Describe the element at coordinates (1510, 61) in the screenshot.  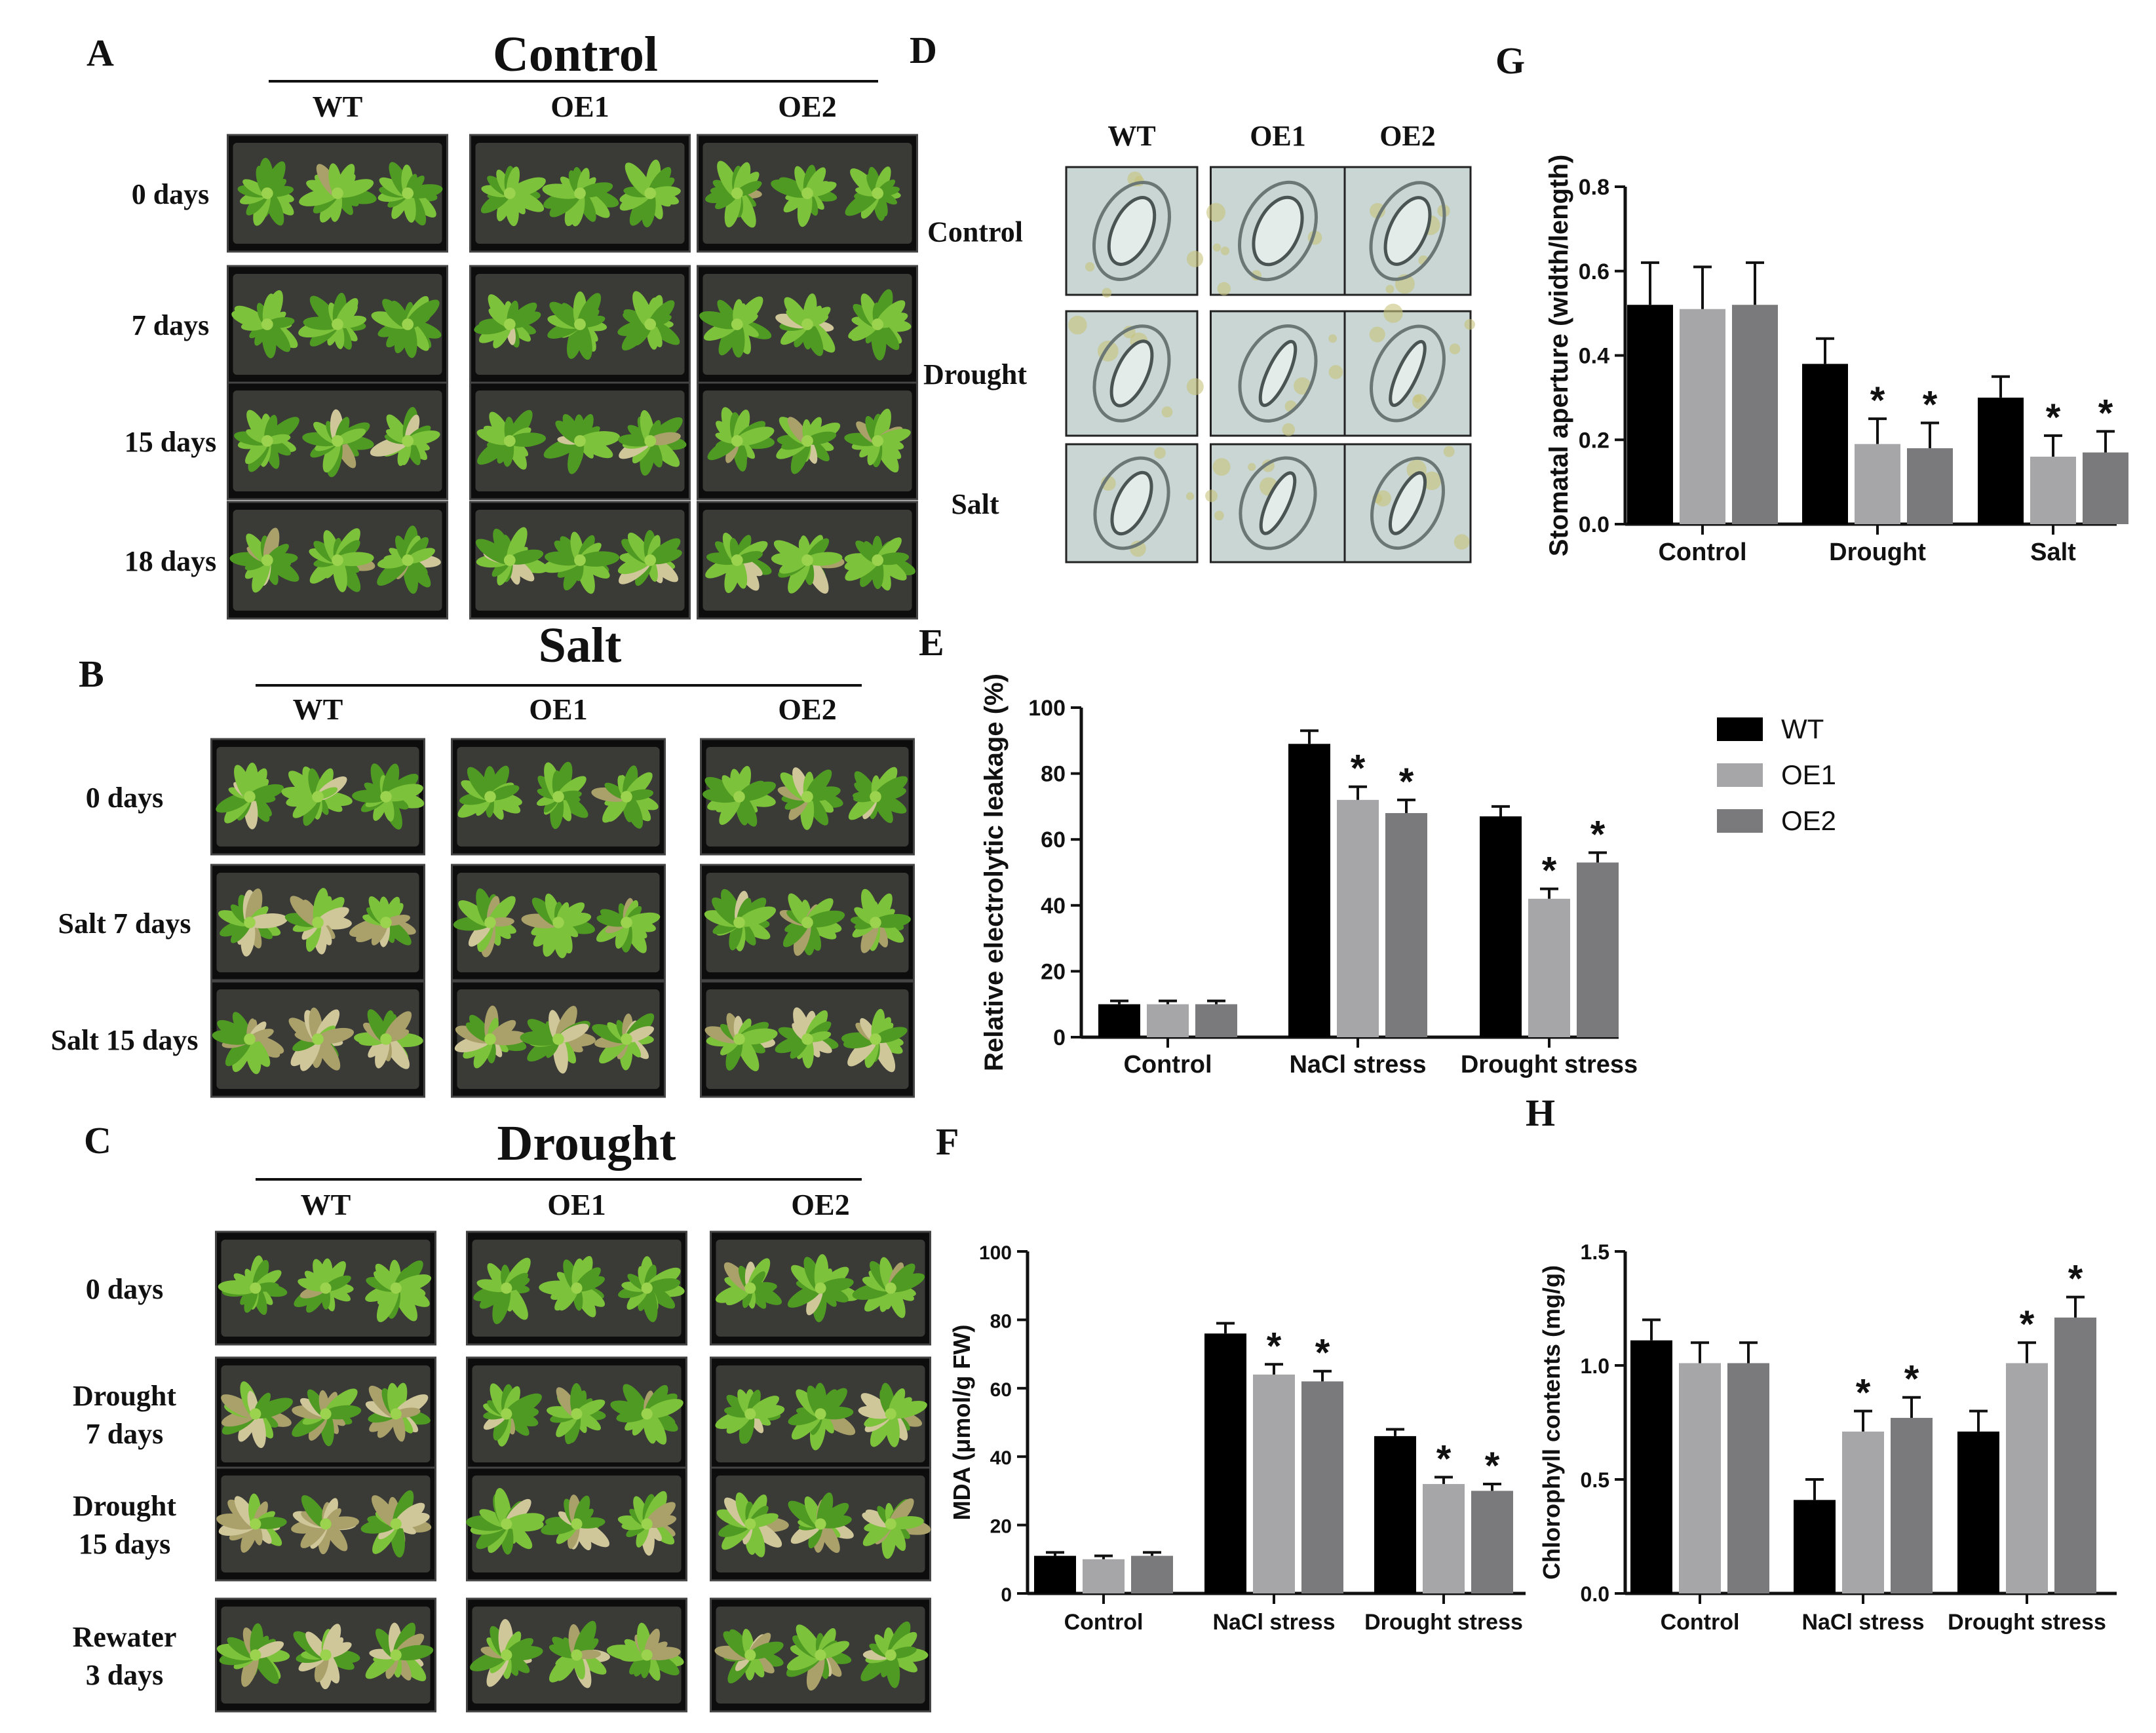
I see `panel-g-letter: G` at that location.